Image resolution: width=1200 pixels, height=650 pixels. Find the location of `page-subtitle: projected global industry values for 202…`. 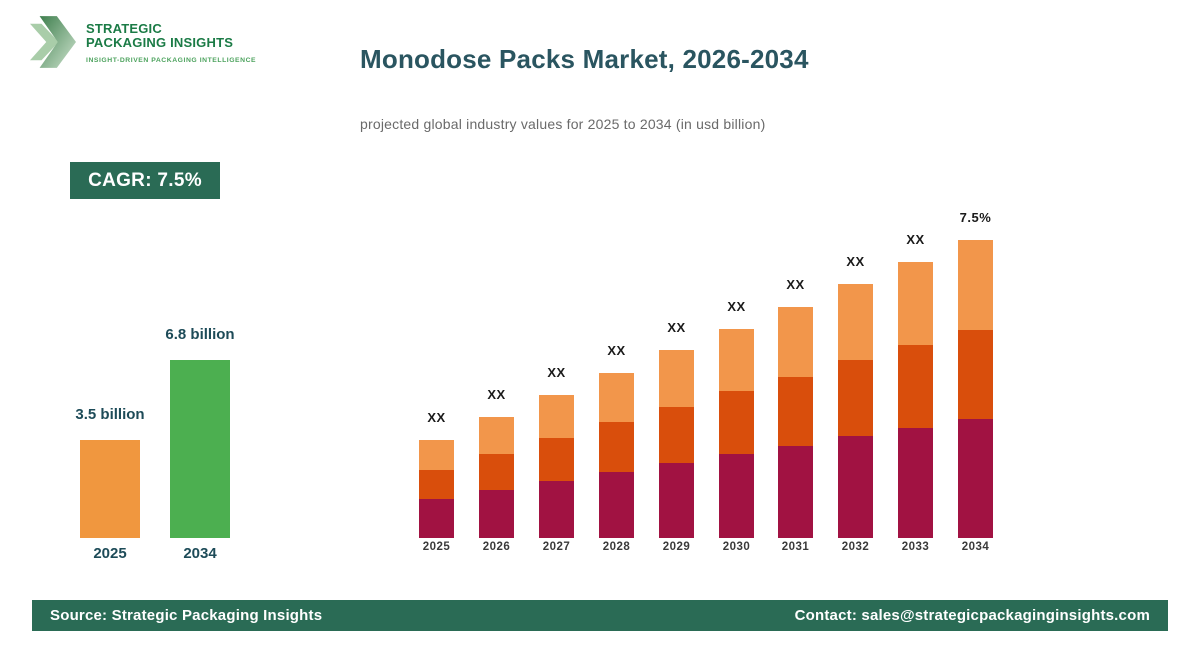

page-subtitle: projected global industry values for 202… is located at coordinates (563, 124).